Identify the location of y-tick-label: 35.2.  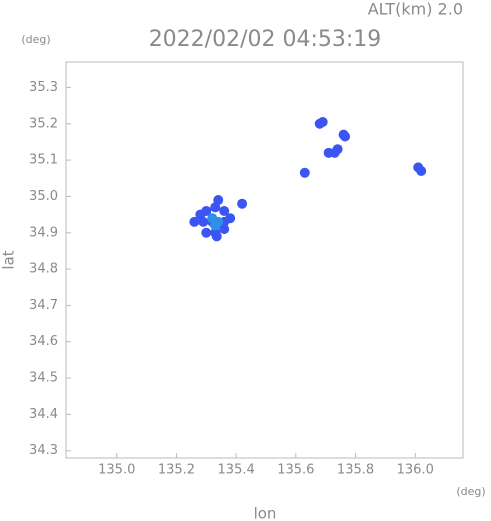
(43, 123).